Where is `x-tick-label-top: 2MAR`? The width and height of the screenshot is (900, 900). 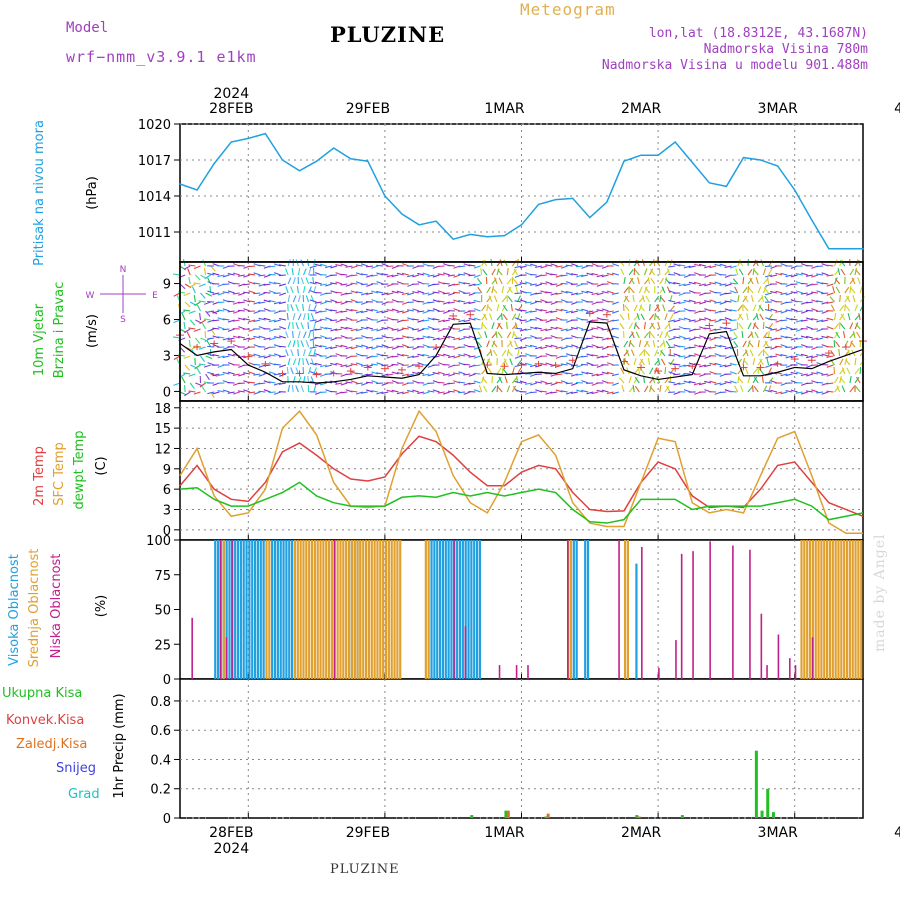
x-tick-label-top: 2MAR is located at coordinates (641, 109).